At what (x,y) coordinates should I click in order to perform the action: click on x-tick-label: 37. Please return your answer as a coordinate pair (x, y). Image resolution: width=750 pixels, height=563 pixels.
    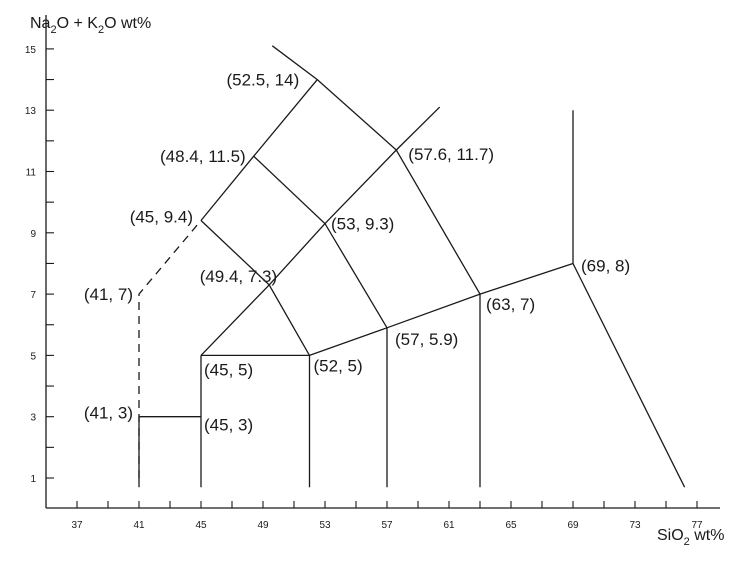
    Looking at the image, I should click on (77, 525).